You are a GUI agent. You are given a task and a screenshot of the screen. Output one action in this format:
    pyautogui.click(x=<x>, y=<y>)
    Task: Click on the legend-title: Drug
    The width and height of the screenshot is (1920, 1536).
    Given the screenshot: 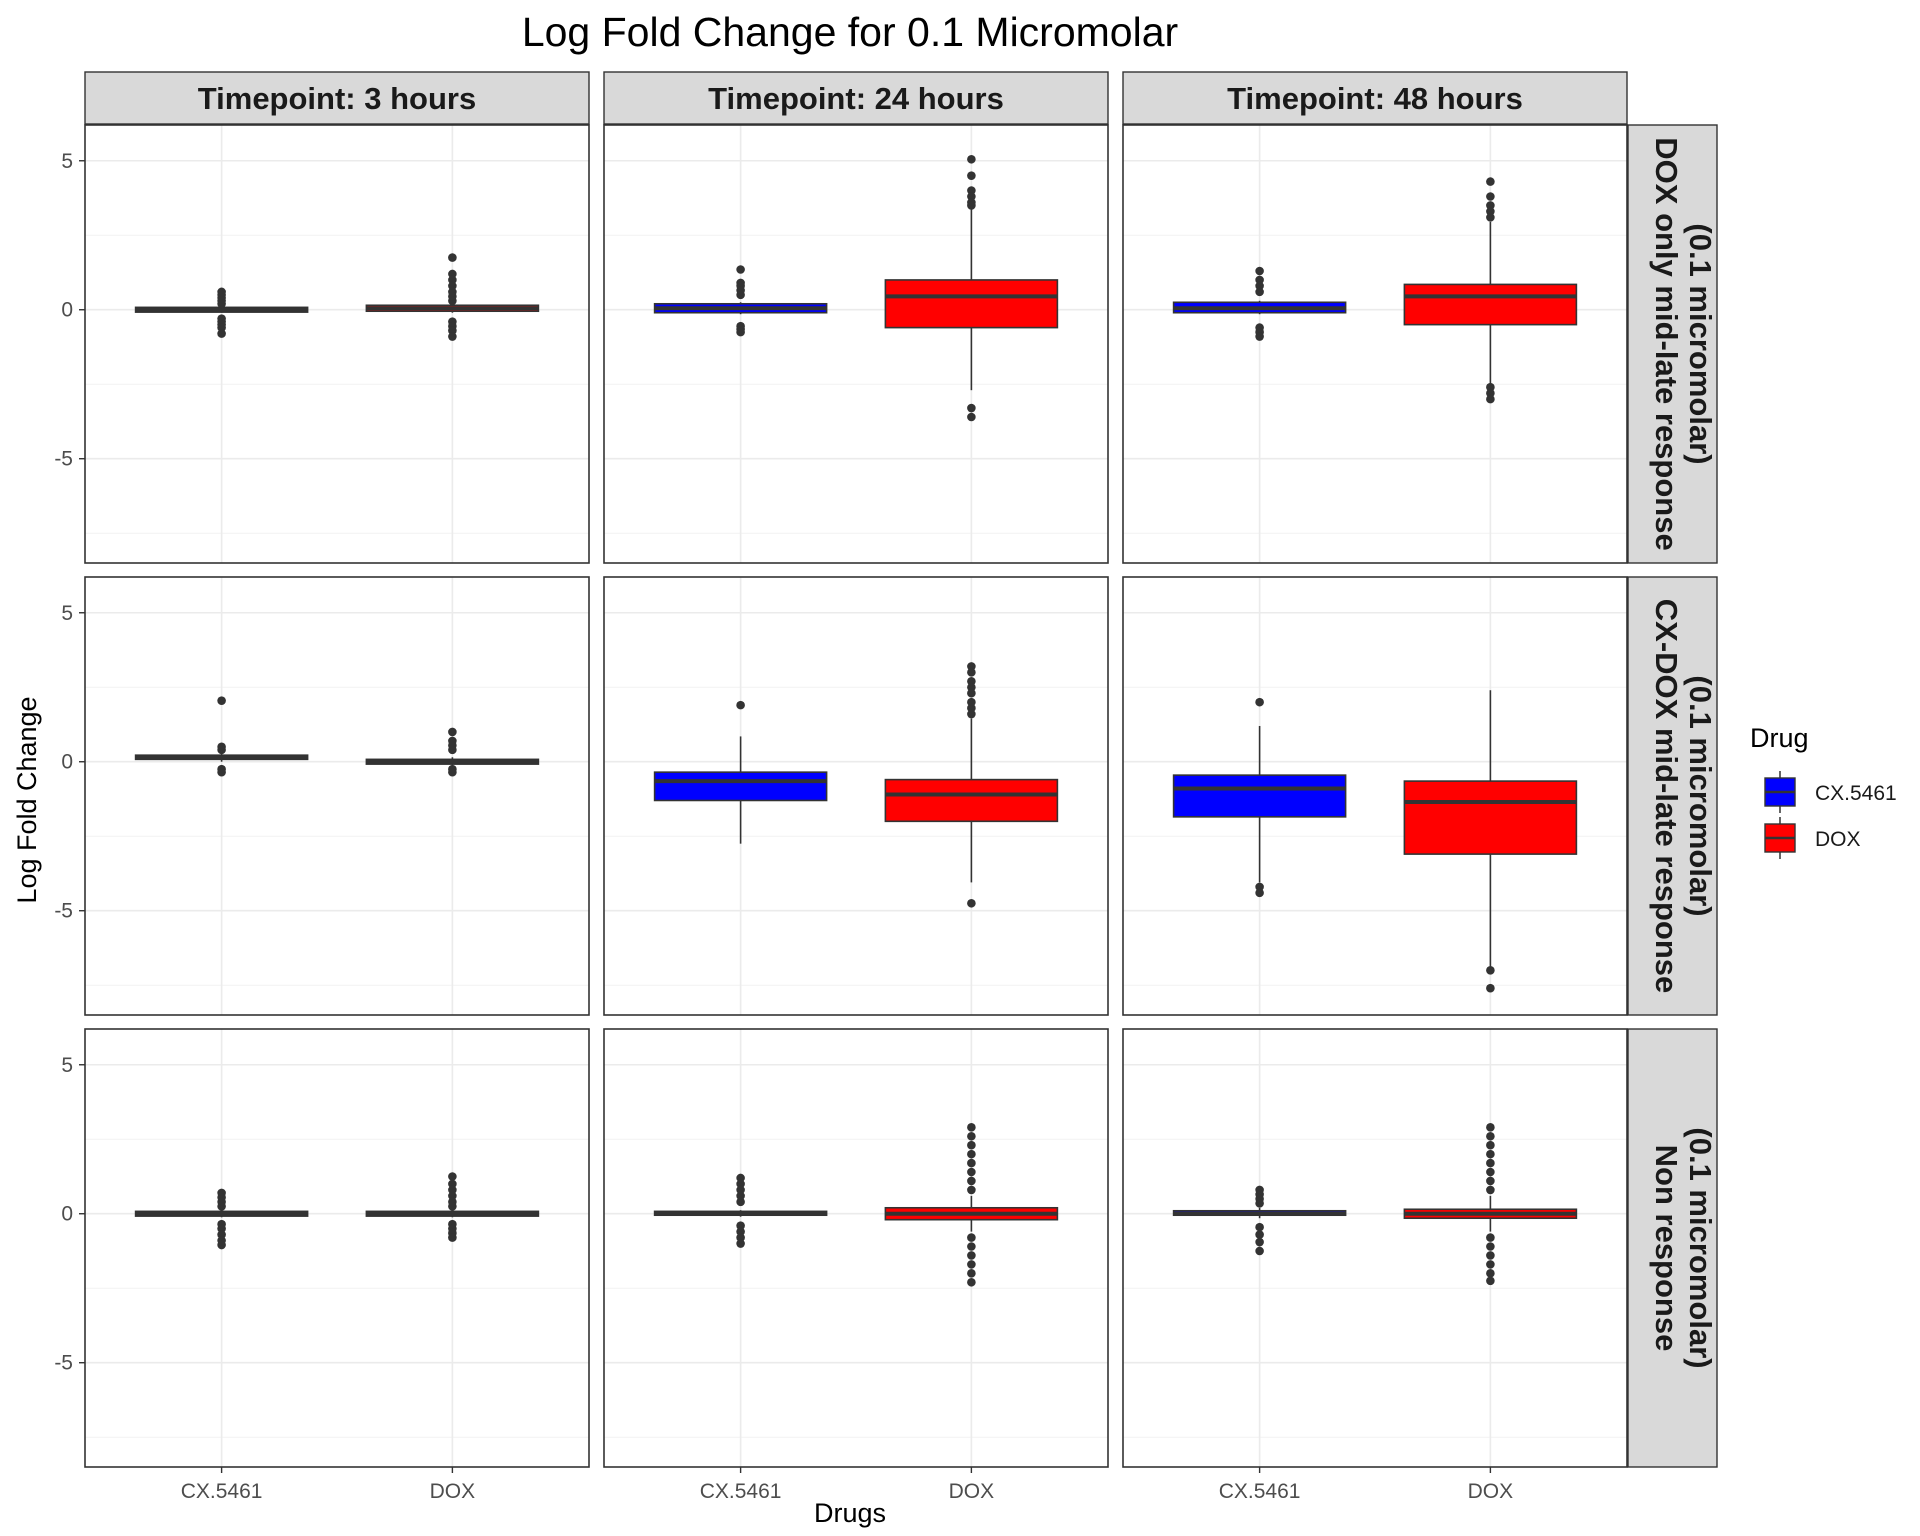 What is the action you would take?
    pyautogui.click(x=1779, y=738)
    